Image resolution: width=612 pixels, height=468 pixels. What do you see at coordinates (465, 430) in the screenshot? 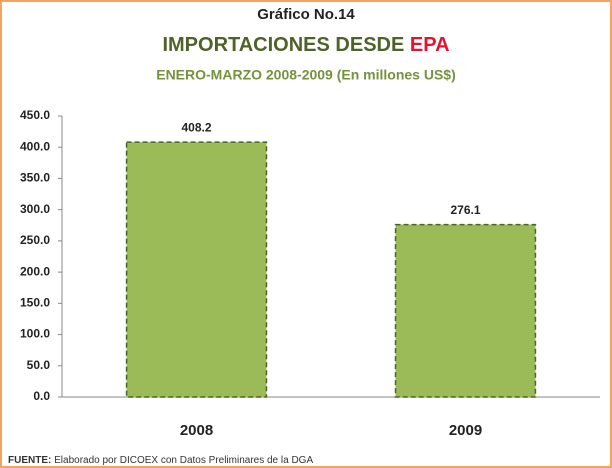
I see `x-tick-label: 2009` at bounding box center [465, 430].